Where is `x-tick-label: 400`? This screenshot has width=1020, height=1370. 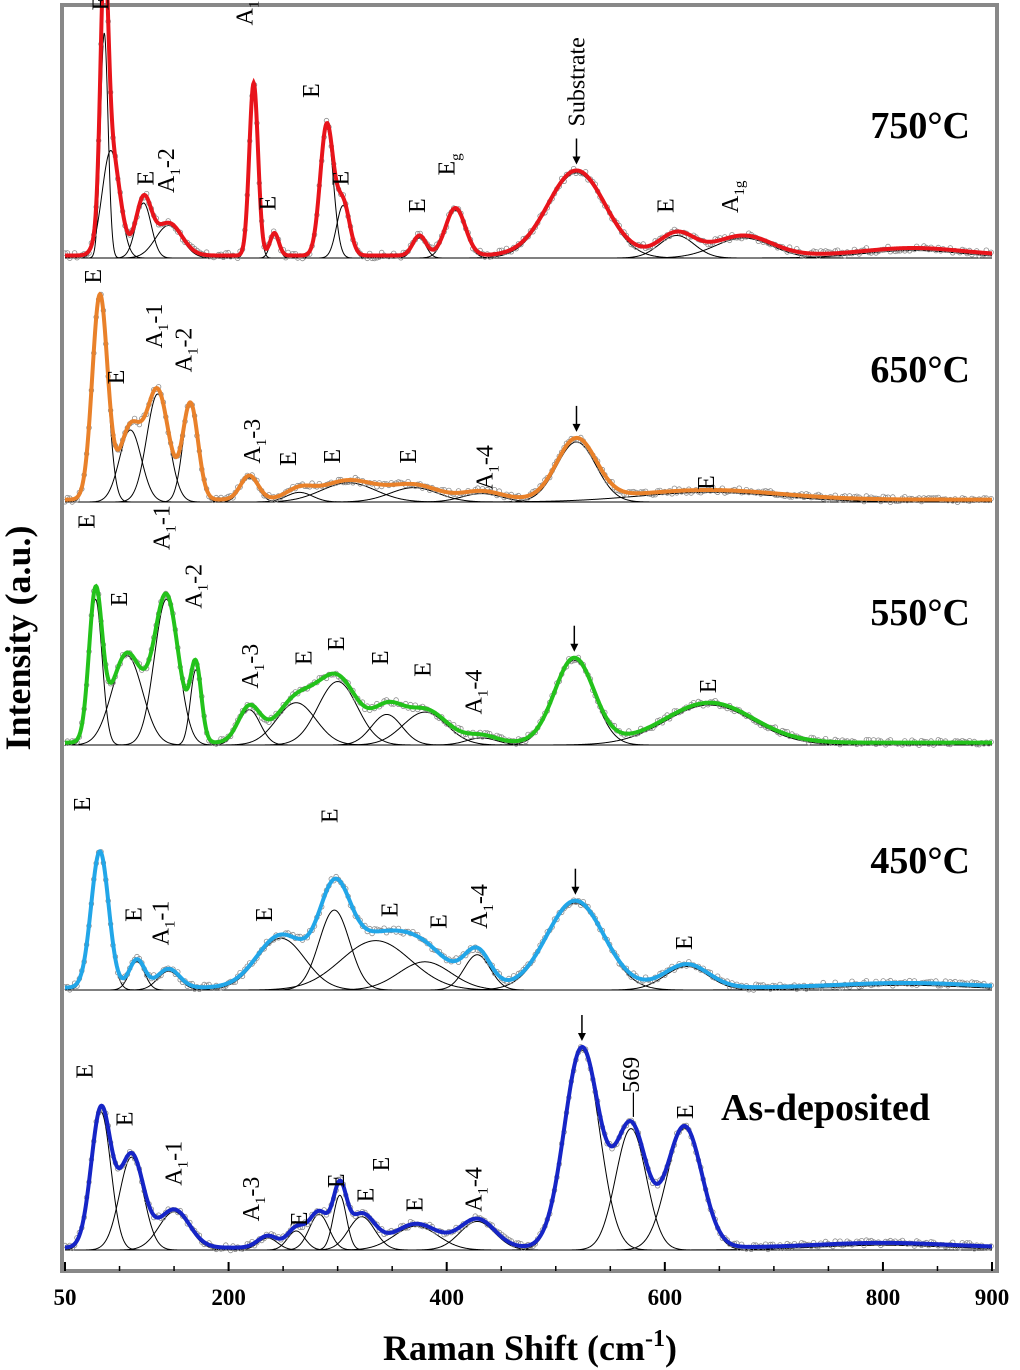
x-tick-label: 400 is located at coordinates (446, 1297).